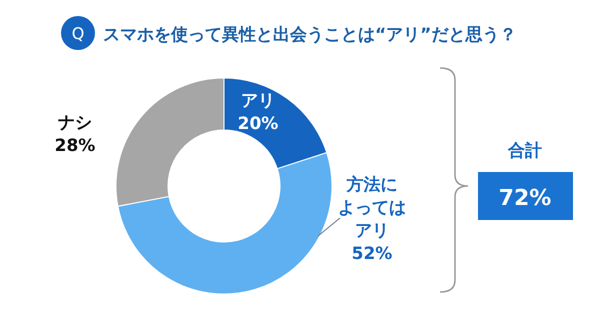 The height and width of the screenshot is (323, 599). Describe the element at coordinates (309, 35) in the screenshot. I see `chart-title: スマホを使って異性と出会うことは“アリ”だと思う？` at that location.